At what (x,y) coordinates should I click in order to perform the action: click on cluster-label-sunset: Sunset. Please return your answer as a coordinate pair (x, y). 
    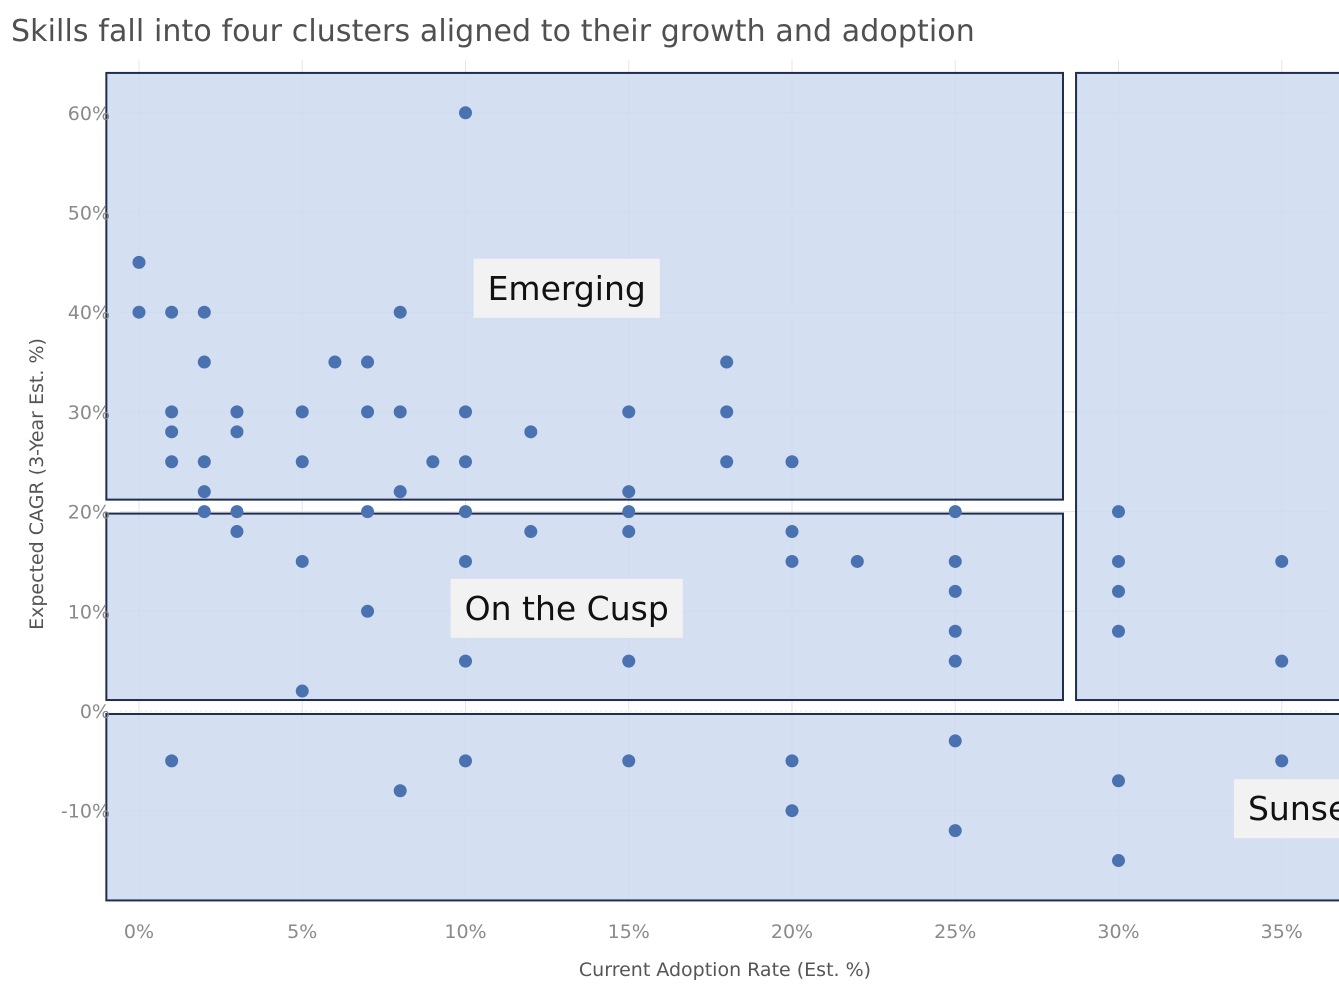
    Looking at the image, I should click on (1286, 809).